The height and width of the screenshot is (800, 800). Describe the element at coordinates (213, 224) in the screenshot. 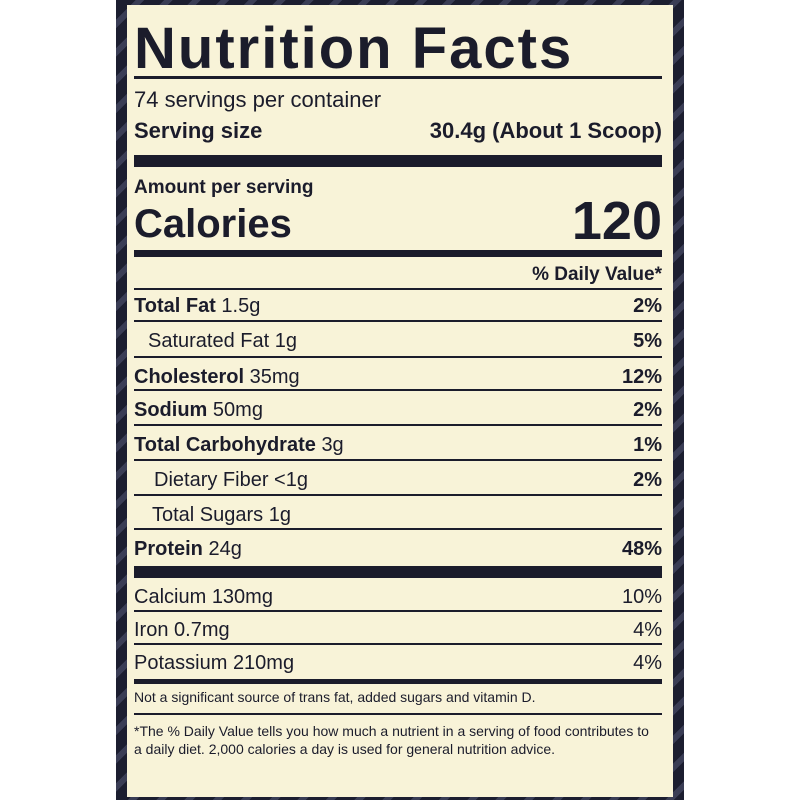

I see `calories-label: Calories` at that location.